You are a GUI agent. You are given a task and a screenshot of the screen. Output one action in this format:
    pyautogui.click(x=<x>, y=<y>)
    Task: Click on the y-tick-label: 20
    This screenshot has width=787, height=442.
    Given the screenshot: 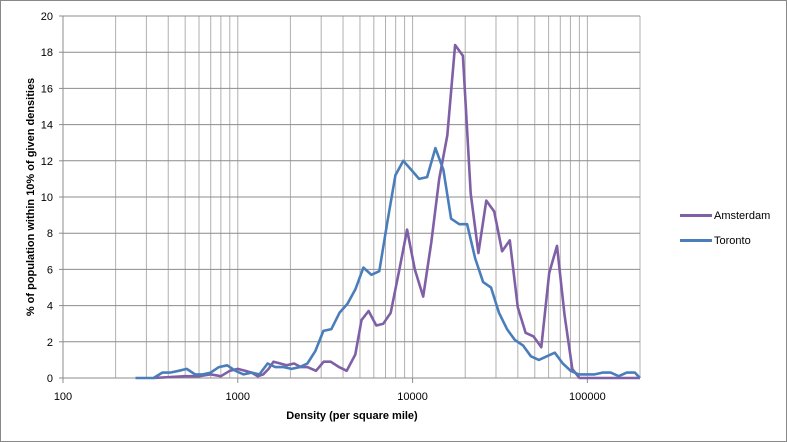 What is the action you would take?
    pyautogui.click(x=47, y=17)
    